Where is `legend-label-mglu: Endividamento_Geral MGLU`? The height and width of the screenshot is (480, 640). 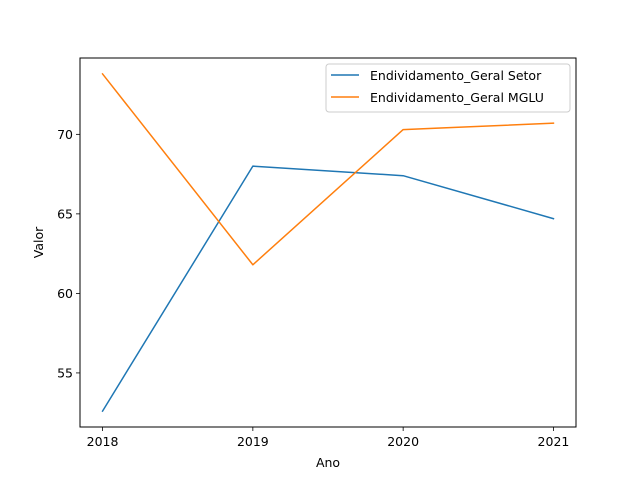
legend-label-mglu: Endividamento_Geral MGLU is located at coordinates (457, 97).